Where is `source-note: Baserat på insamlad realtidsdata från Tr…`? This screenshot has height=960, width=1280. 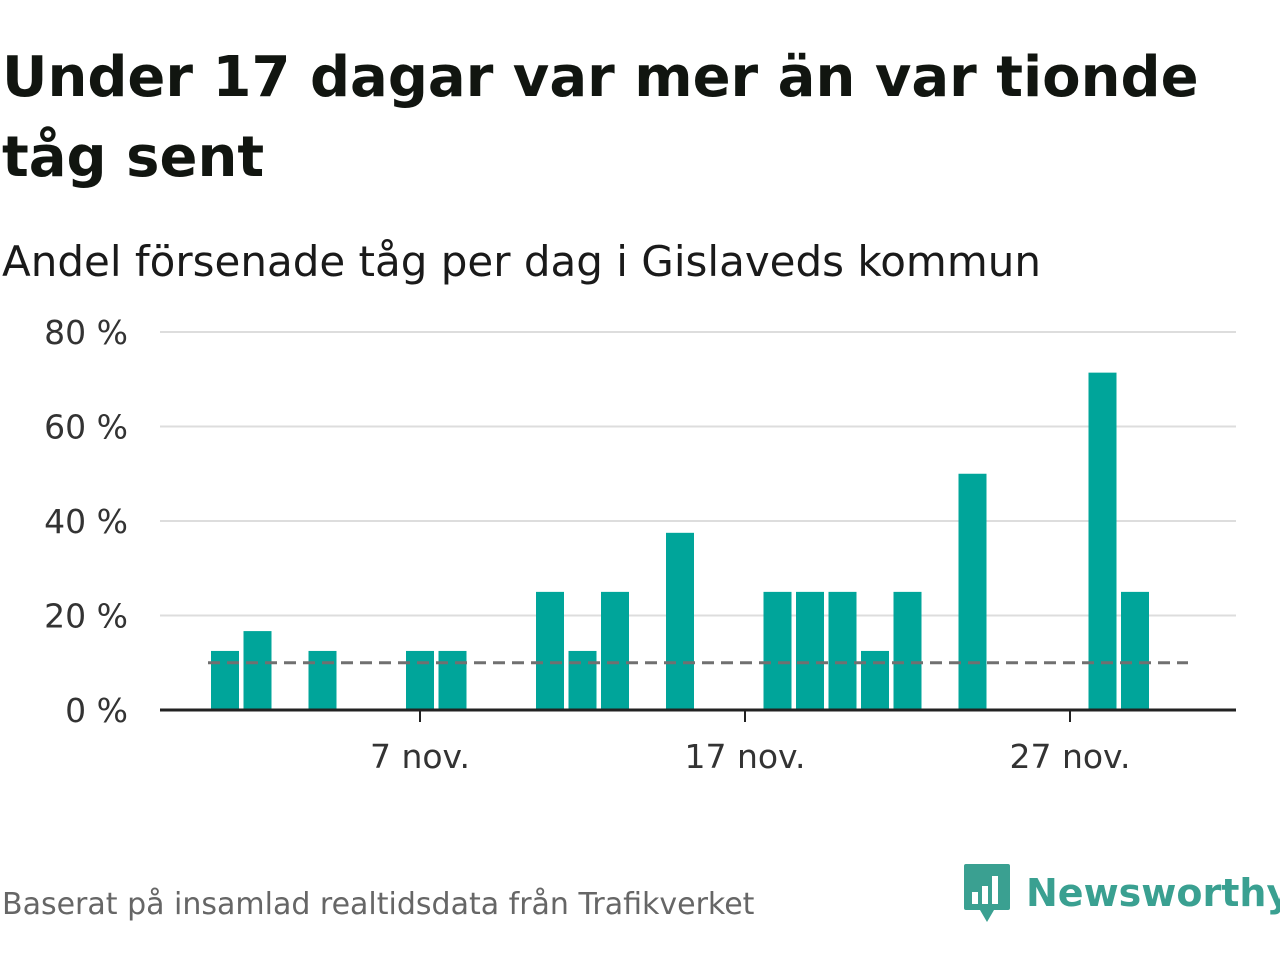
source-note: Baserat på insamlad realtidsdata från Tr… is located at coordinates (378, 904).